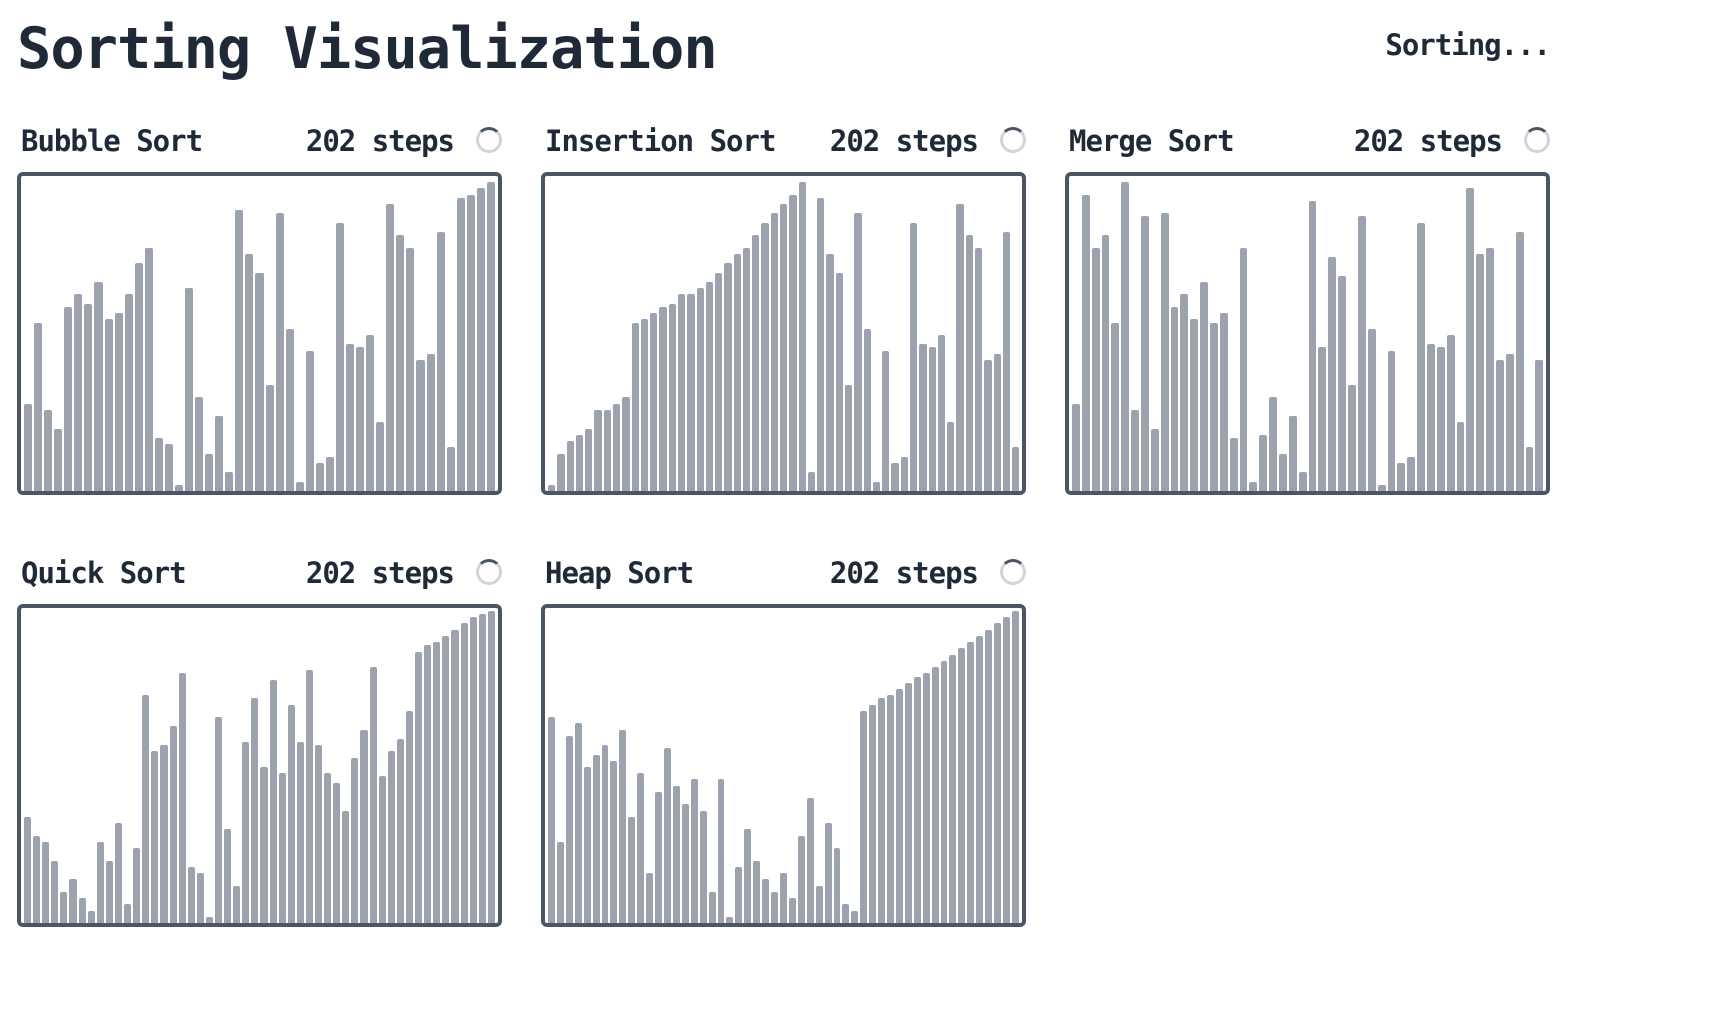 The height and width of the screenshot is (1033, 1715). I want to click on step-counter: 202 steps, so click(904, 141).